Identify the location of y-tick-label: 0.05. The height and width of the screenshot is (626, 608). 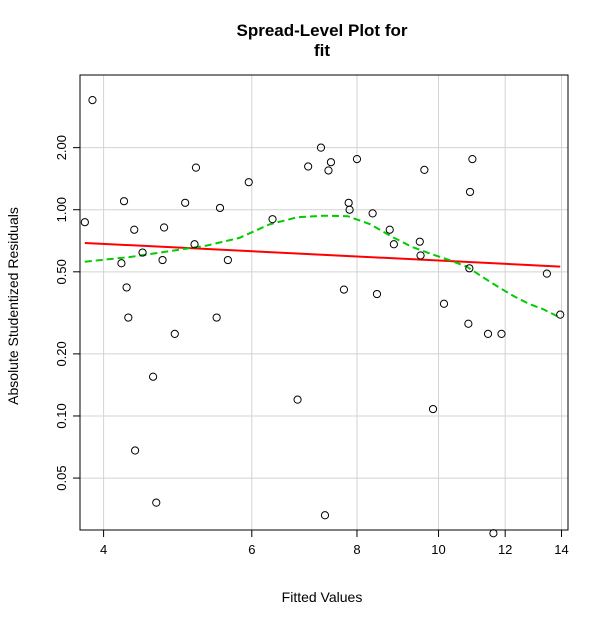
(61, 477).